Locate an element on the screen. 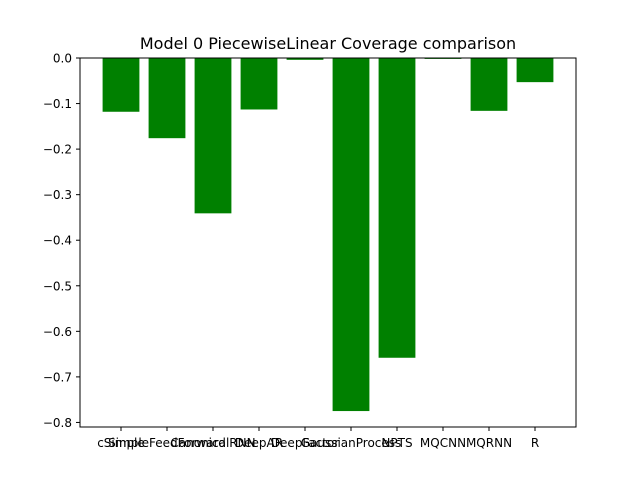 Image resolution: width=640 pixels, height=480 pixels. y-tick-label: 0.0 is located at coordinates (62, 59).